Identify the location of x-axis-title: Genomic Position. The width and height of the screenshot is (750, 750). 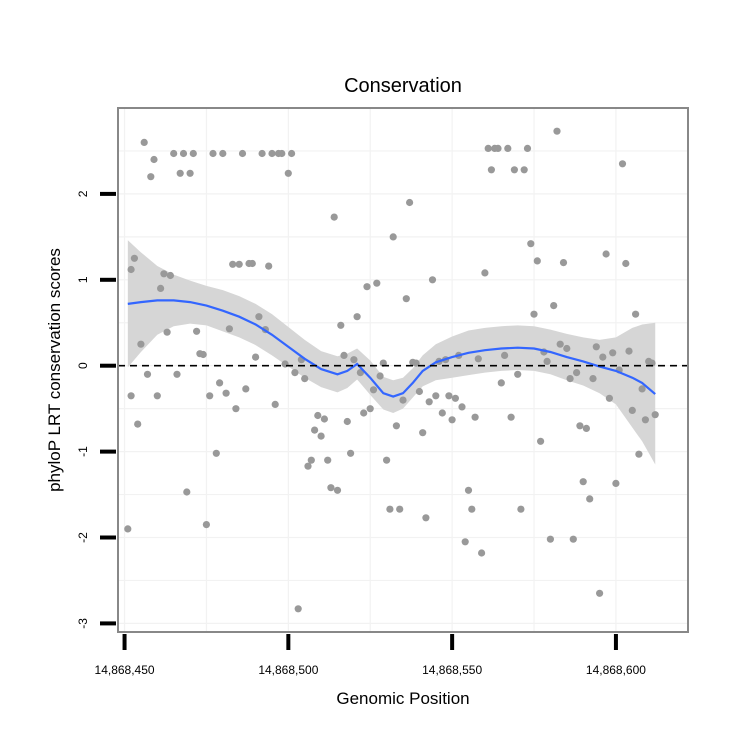
(402, 698).